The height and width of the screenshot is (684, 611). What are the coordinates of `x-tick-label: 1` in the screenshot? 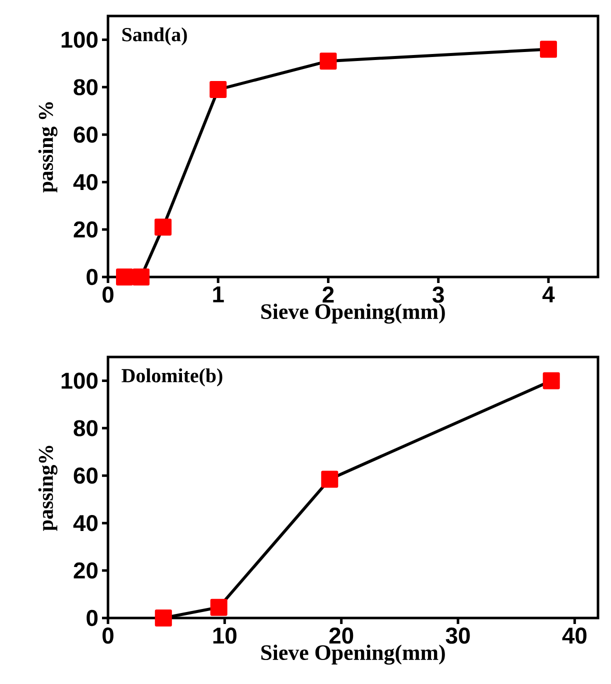 It's located at (218, 294).